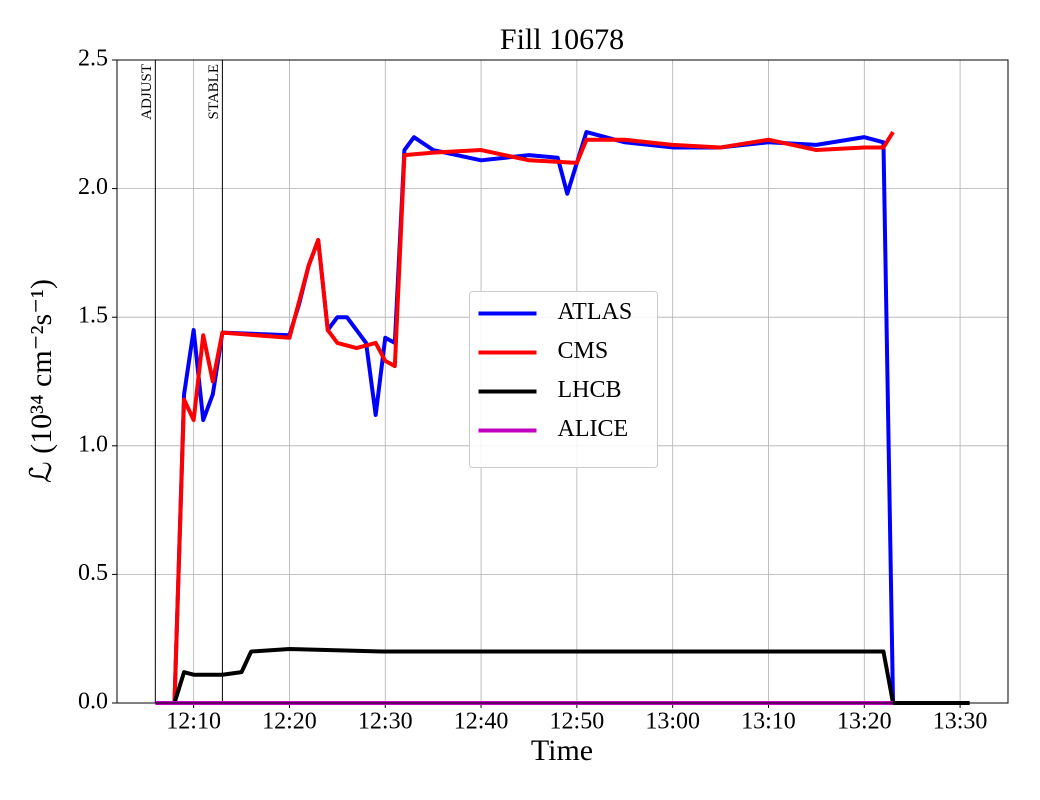 Image resolution: width=1040 pixels, height=800 pixels. I want to click on x-tick-label: 12:10, so click(193, 722).